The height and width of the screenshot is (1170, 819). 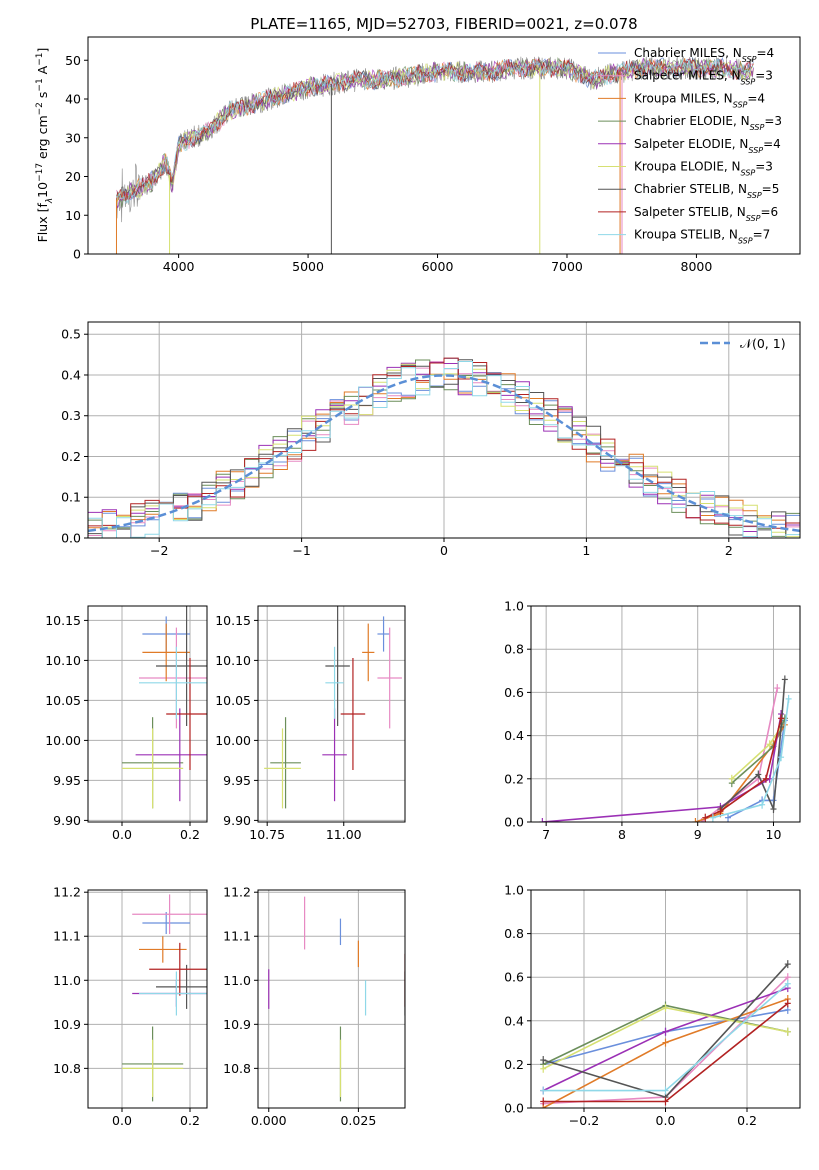 What do you see at coordinates (692, 121) in the screenshot?
I see `legend-label-text: Chabrier ELODIE, N` at bounding box center [692, 121].